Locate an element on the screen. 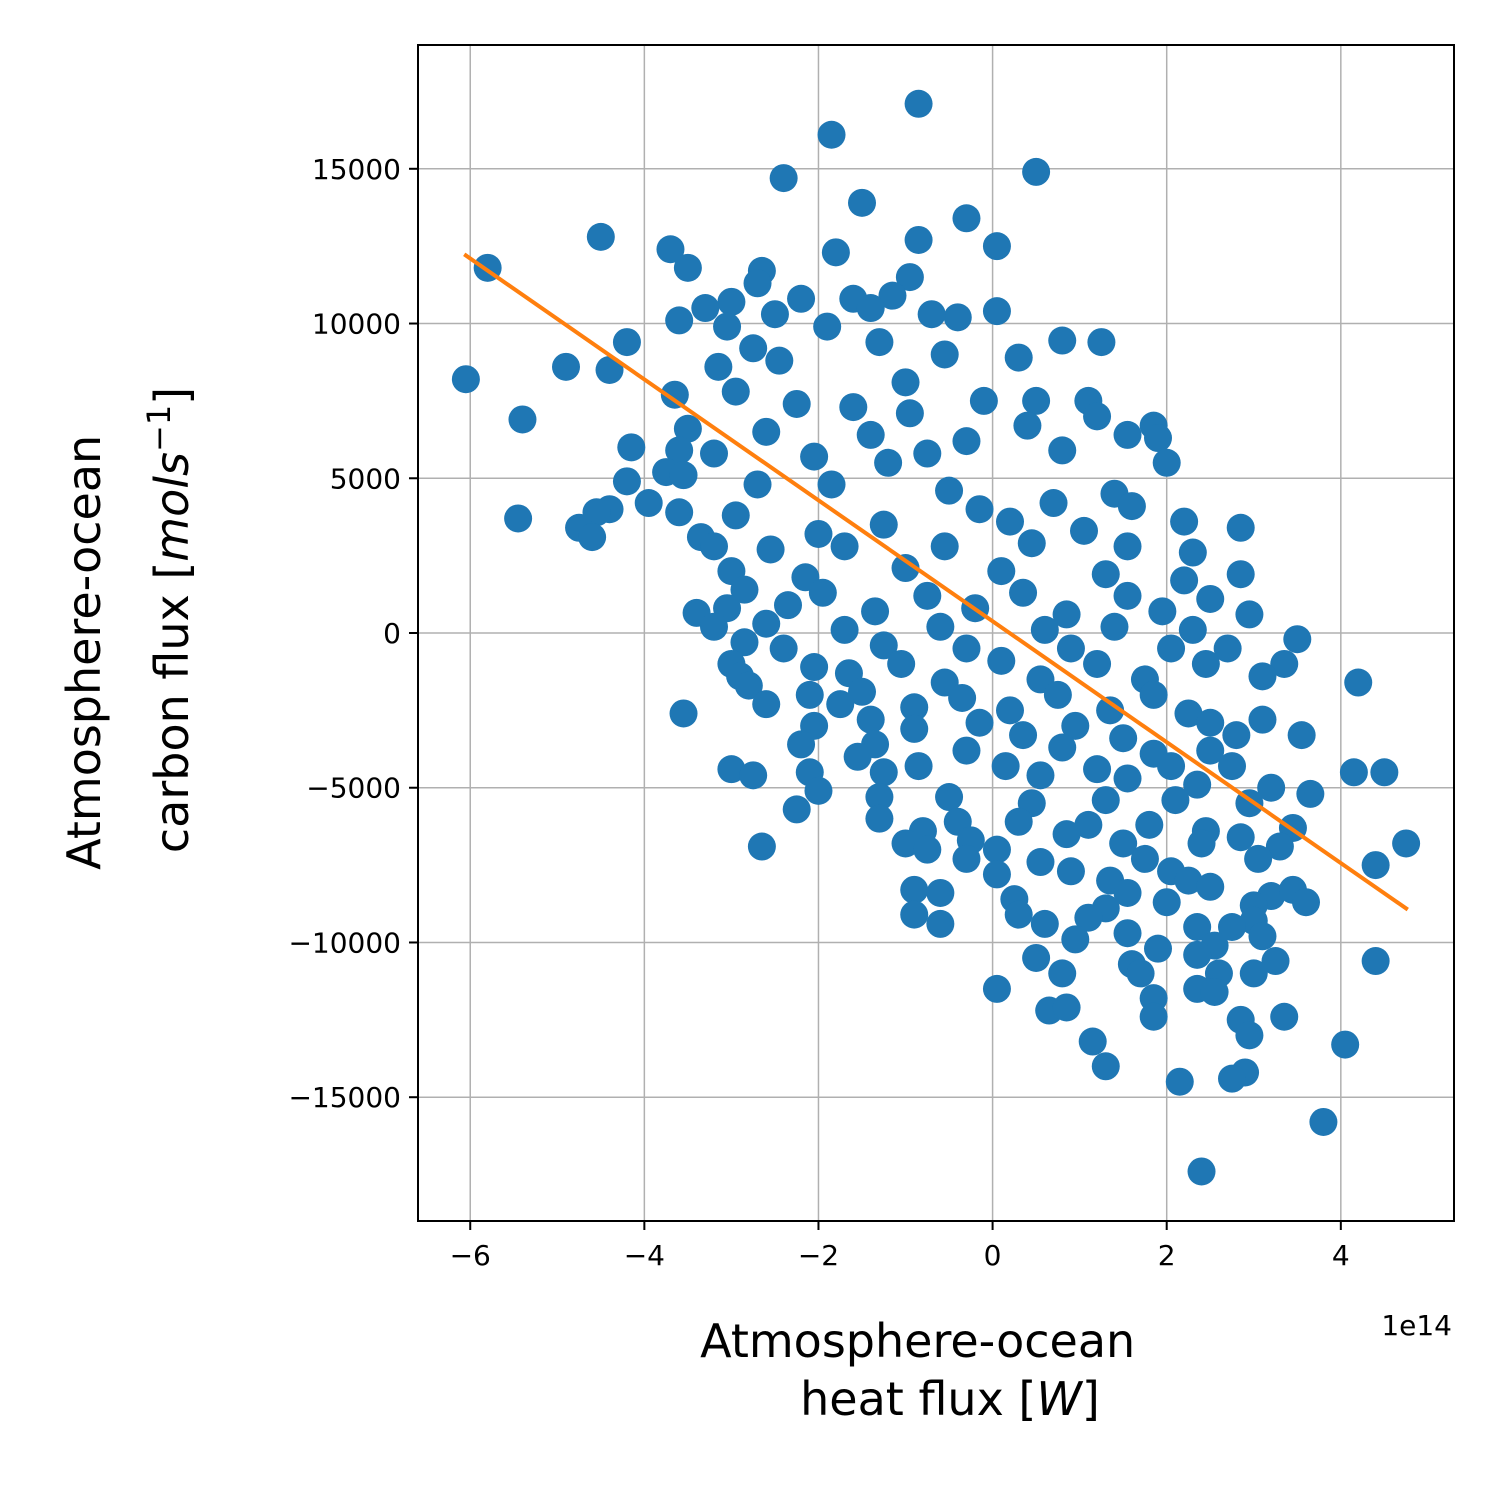 This screenshot has width=1500, height=1500. y-tick-label: −10000 is located at coordinates (344, 942).